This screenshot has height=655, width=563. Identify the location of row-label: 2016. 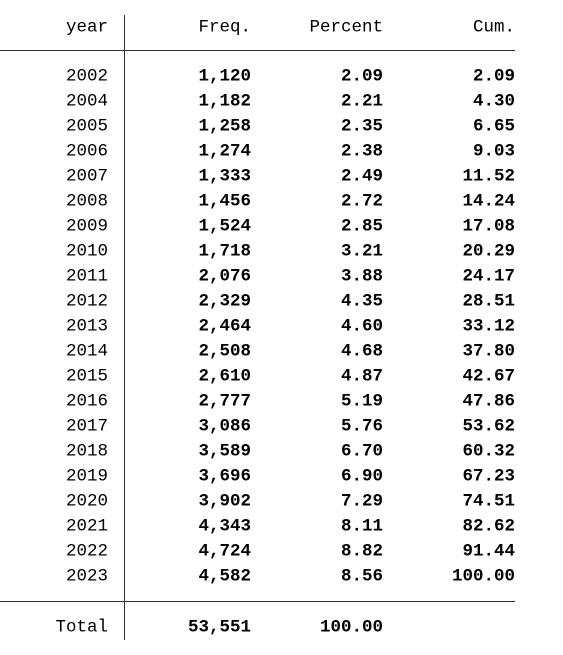
(87, 402).